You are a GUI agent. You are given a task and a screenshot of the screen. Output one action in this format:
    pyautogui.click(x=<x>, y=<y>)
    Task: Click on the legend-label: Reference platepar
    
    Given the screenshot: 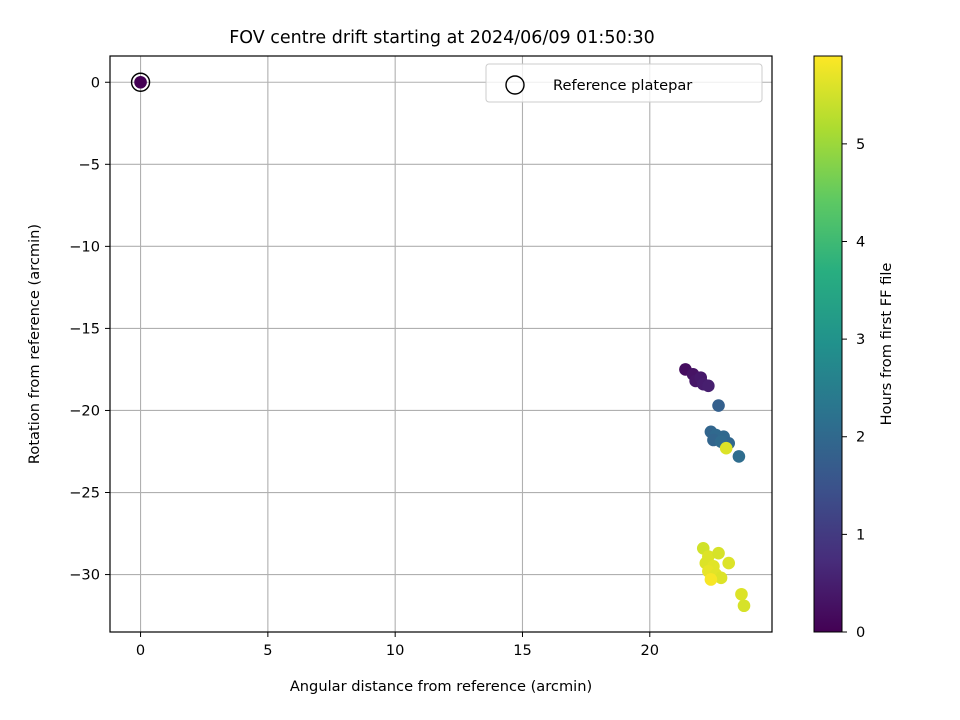 What is the action you would take?
    pyautogui.click(x=622, y=85)
    